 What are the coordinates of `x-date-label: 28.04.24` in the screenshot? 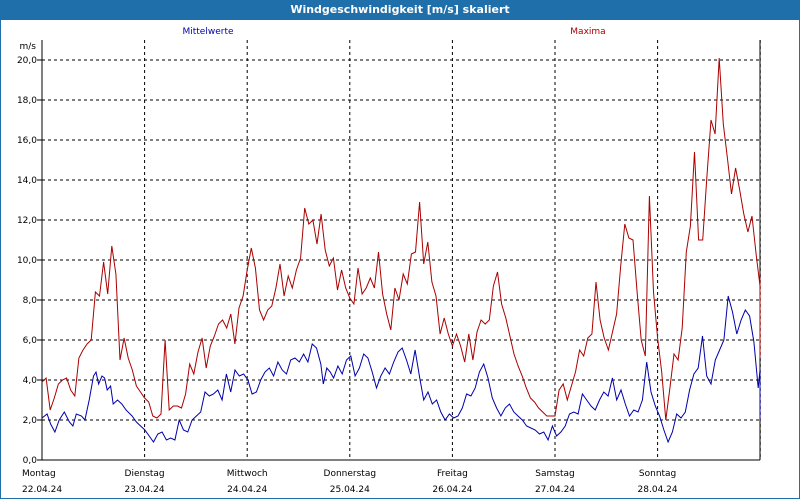 It's located at (658, 490).